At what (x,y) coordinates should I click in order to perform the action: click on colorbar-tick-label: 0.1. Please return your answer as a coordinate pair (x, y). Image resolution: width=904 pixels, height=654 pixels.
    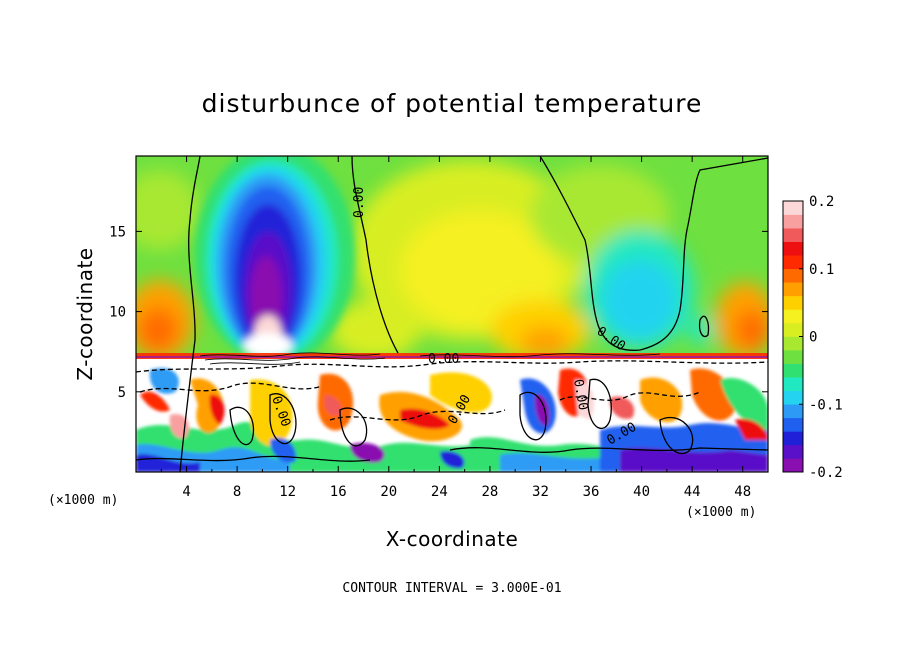
    Looking at the image, I should click on (821, 270).